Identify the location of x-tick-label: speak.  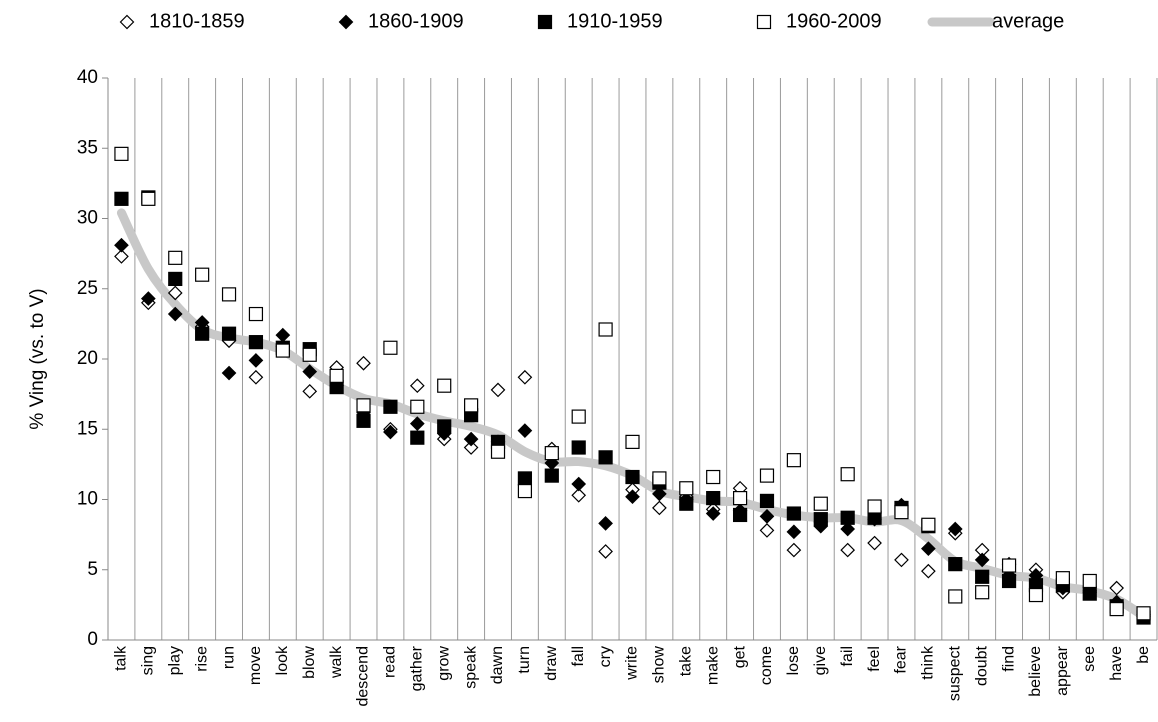
(470, 667).